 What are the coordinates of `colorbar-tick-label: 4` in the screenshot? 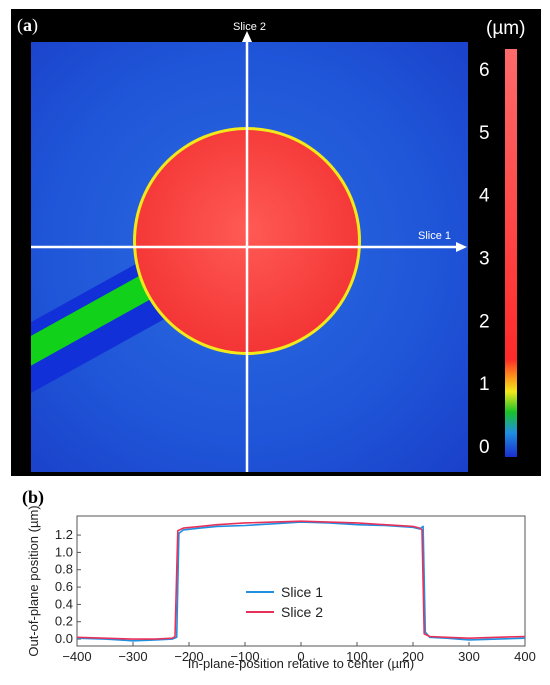 It's located at (484, 196).